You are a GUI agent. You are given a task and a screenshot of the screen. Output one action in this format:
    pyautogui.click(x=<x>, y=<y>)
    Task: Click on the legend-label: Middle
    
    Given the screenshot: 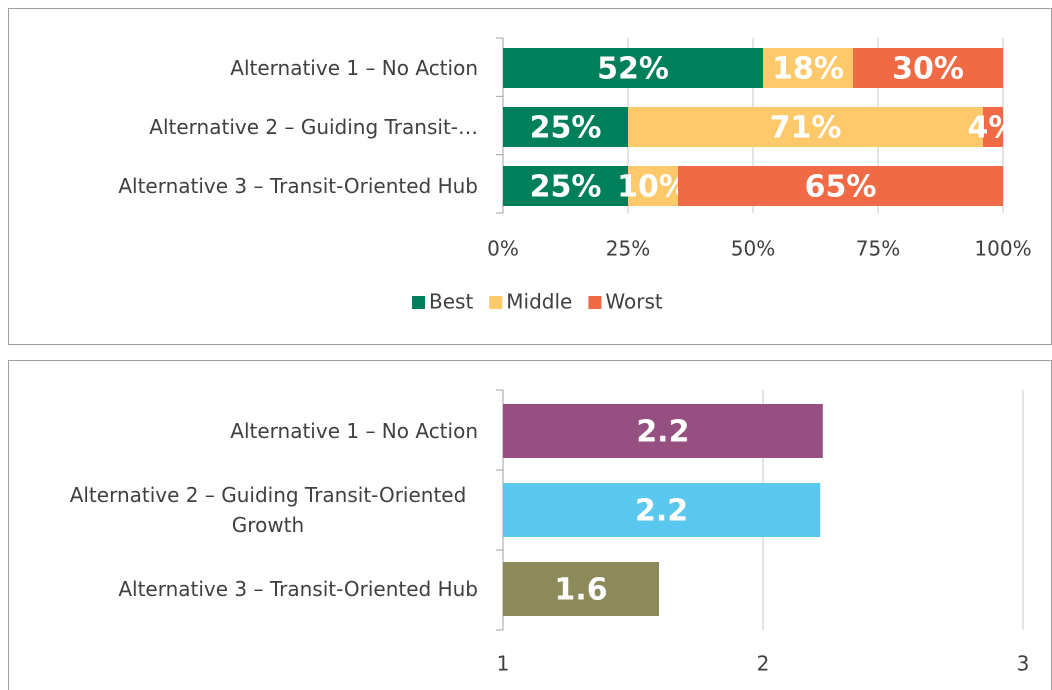 What is the action you would take?
    pyautogui.click(x=539, y=302)
    